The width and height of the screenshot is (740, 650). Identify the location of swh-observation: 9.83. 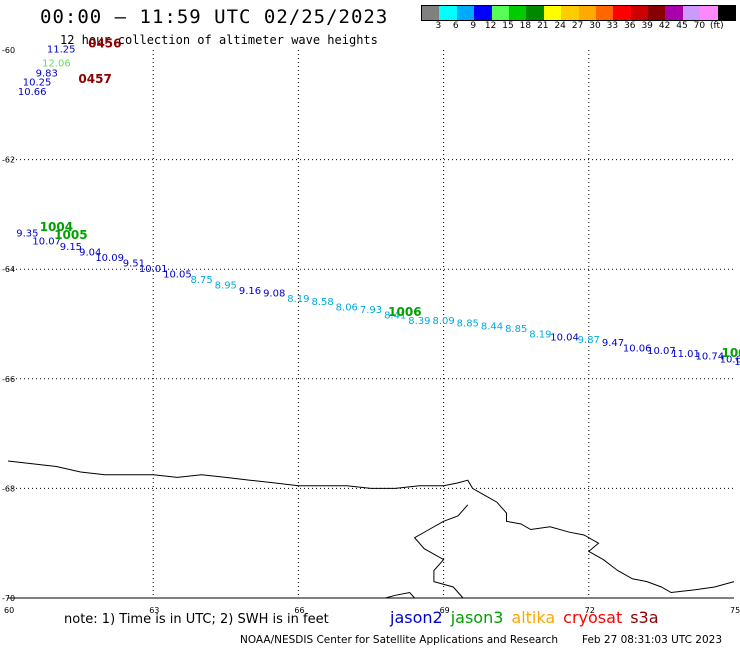
(47, 73).